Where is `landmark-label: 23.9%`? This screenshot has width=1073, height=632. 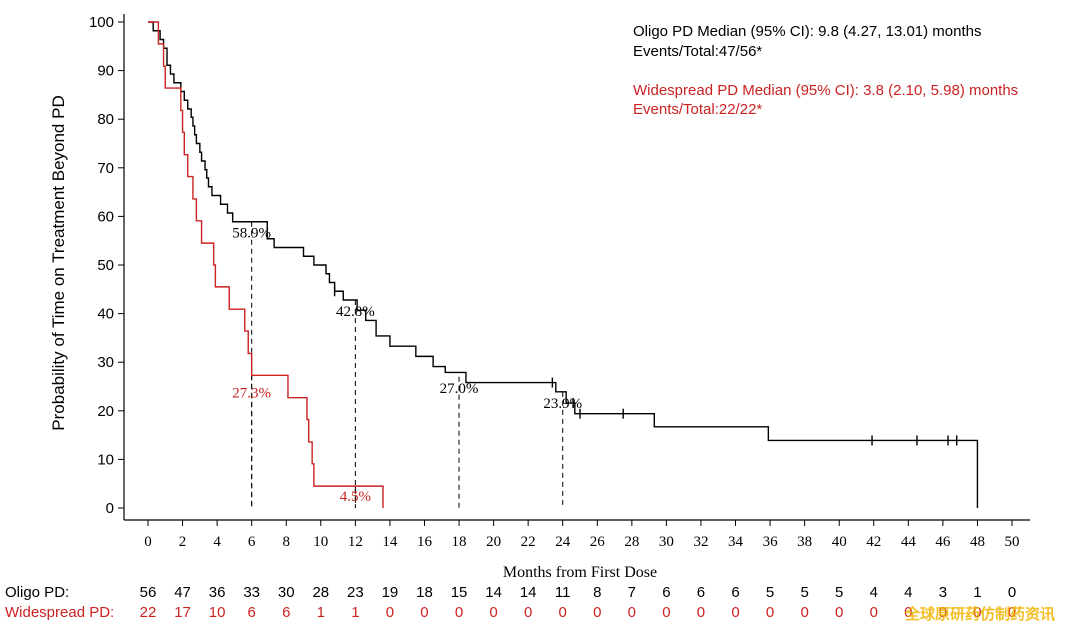 landmark-label: 23.9% is located at coordinates (562, 404).